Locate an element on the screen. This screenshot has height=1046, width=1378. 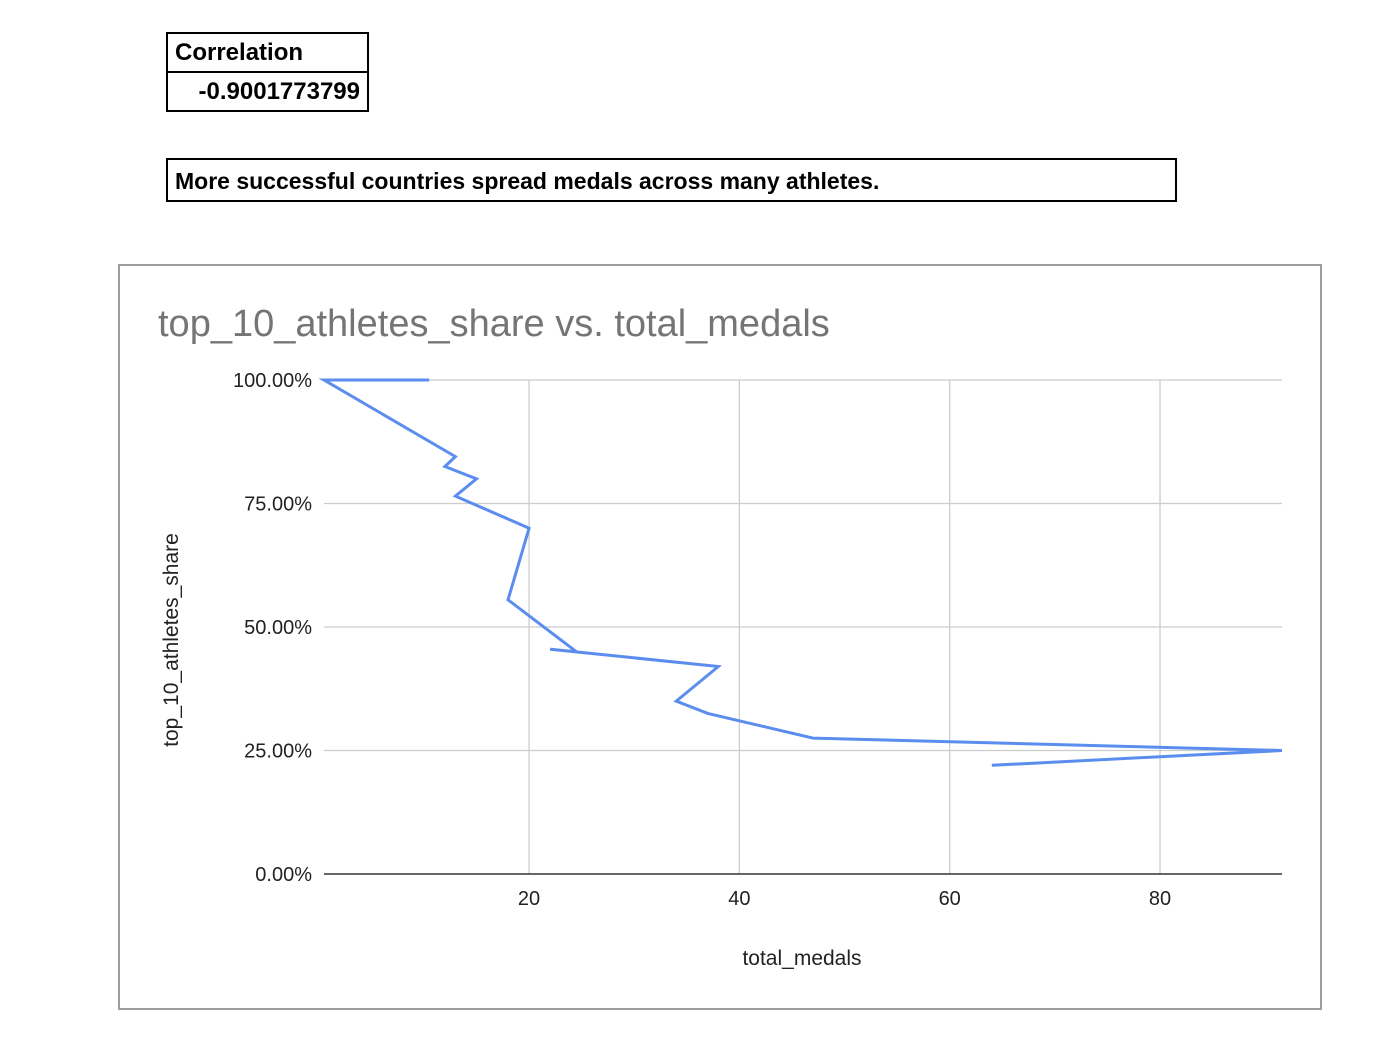
correlation-header-row: Correlation is located at coordinates (267, 52).